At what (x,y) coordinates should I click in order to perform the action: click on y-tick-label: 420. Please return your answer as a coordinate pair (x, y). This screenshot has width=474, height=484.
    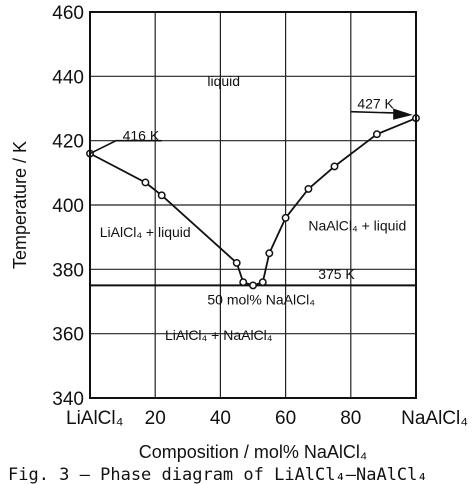
    Looking at the image, I should click on (68, 142).